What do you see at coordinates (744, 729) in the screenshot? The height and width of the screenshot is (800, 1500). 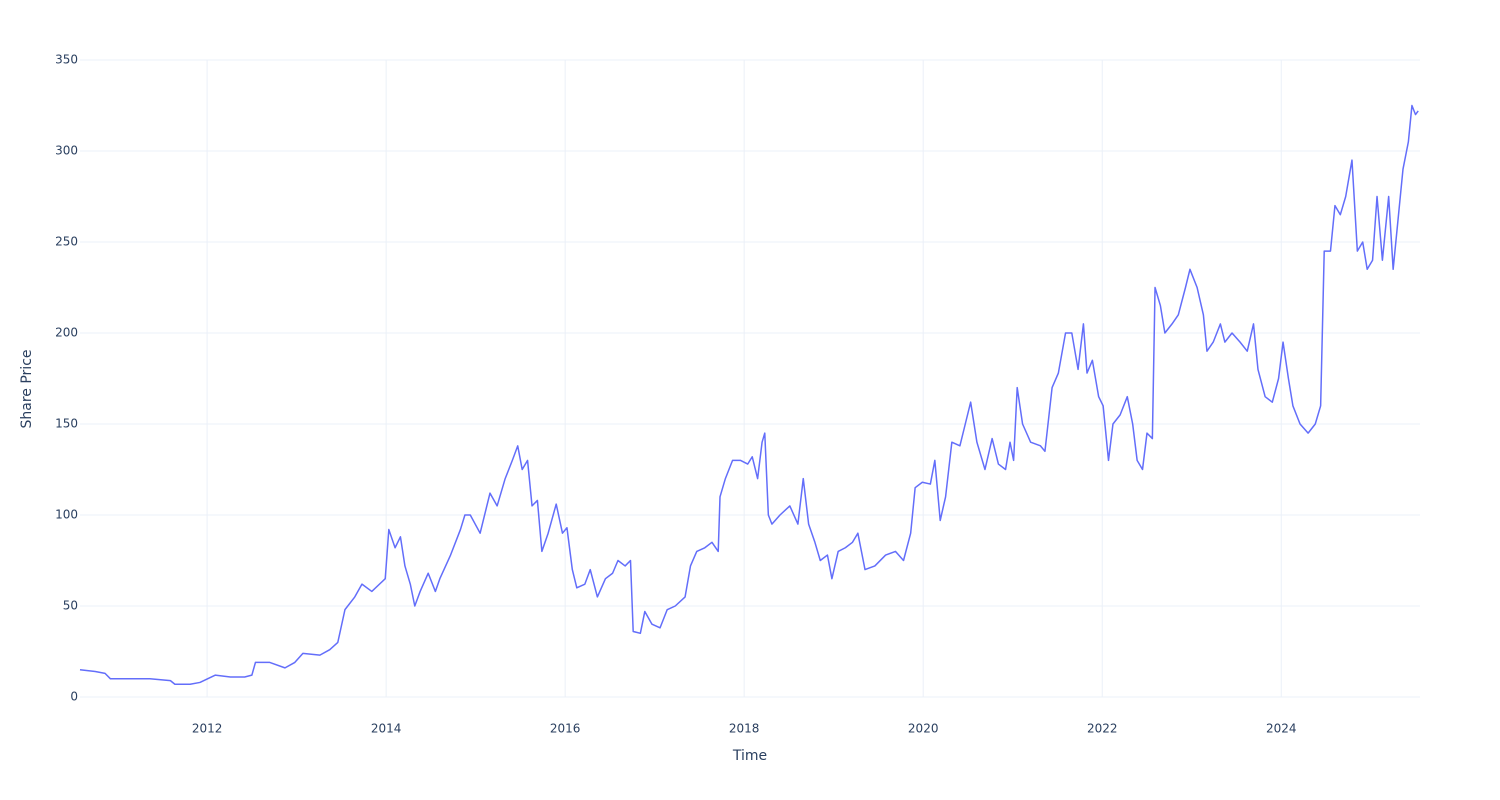 I see `x-tick-label: 2018` at bounding box center [744, 729].